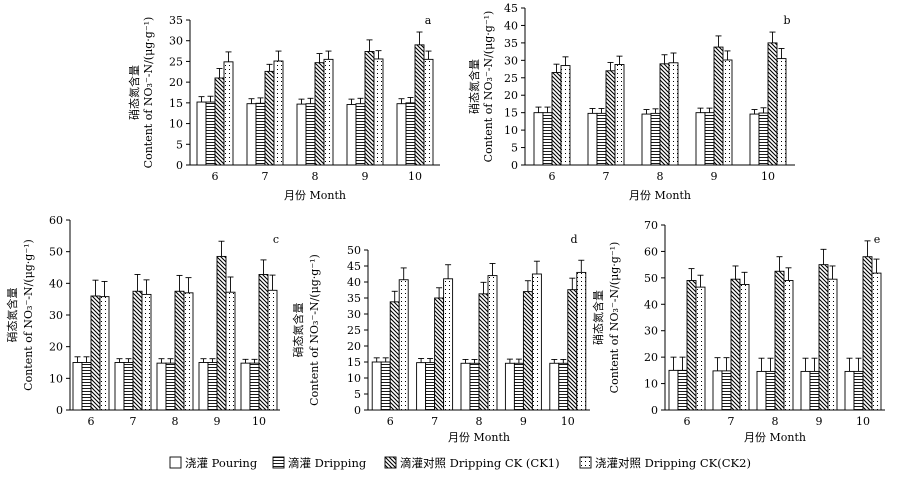 The height and width of the screenshot is (479, 898). What do you see at coordinates (568, 421) in the screenshot?
I see `x-tick-label: 10` at bounding box center [568, 421].